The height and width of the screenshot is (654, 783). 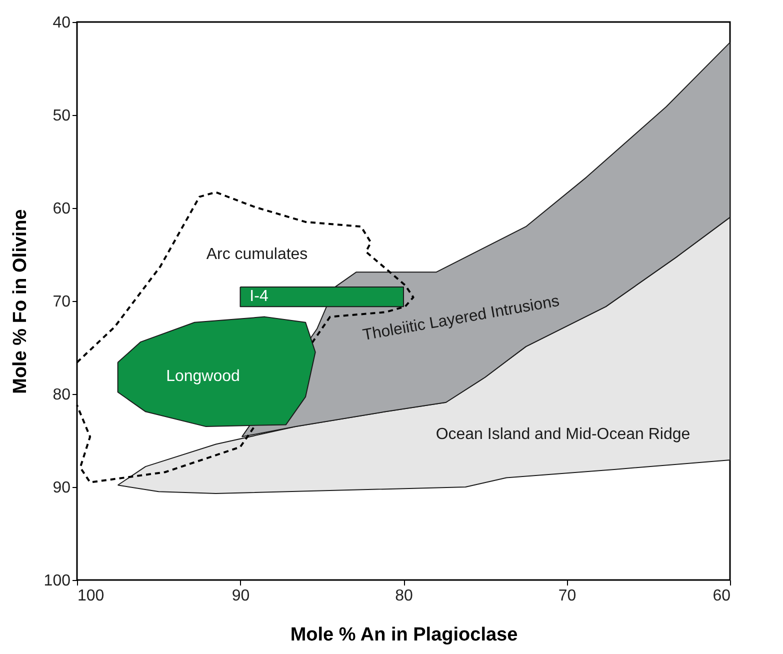 I want to click on x-axis-title: Mole % An in Plagioclase, so click(x=404, y=635).